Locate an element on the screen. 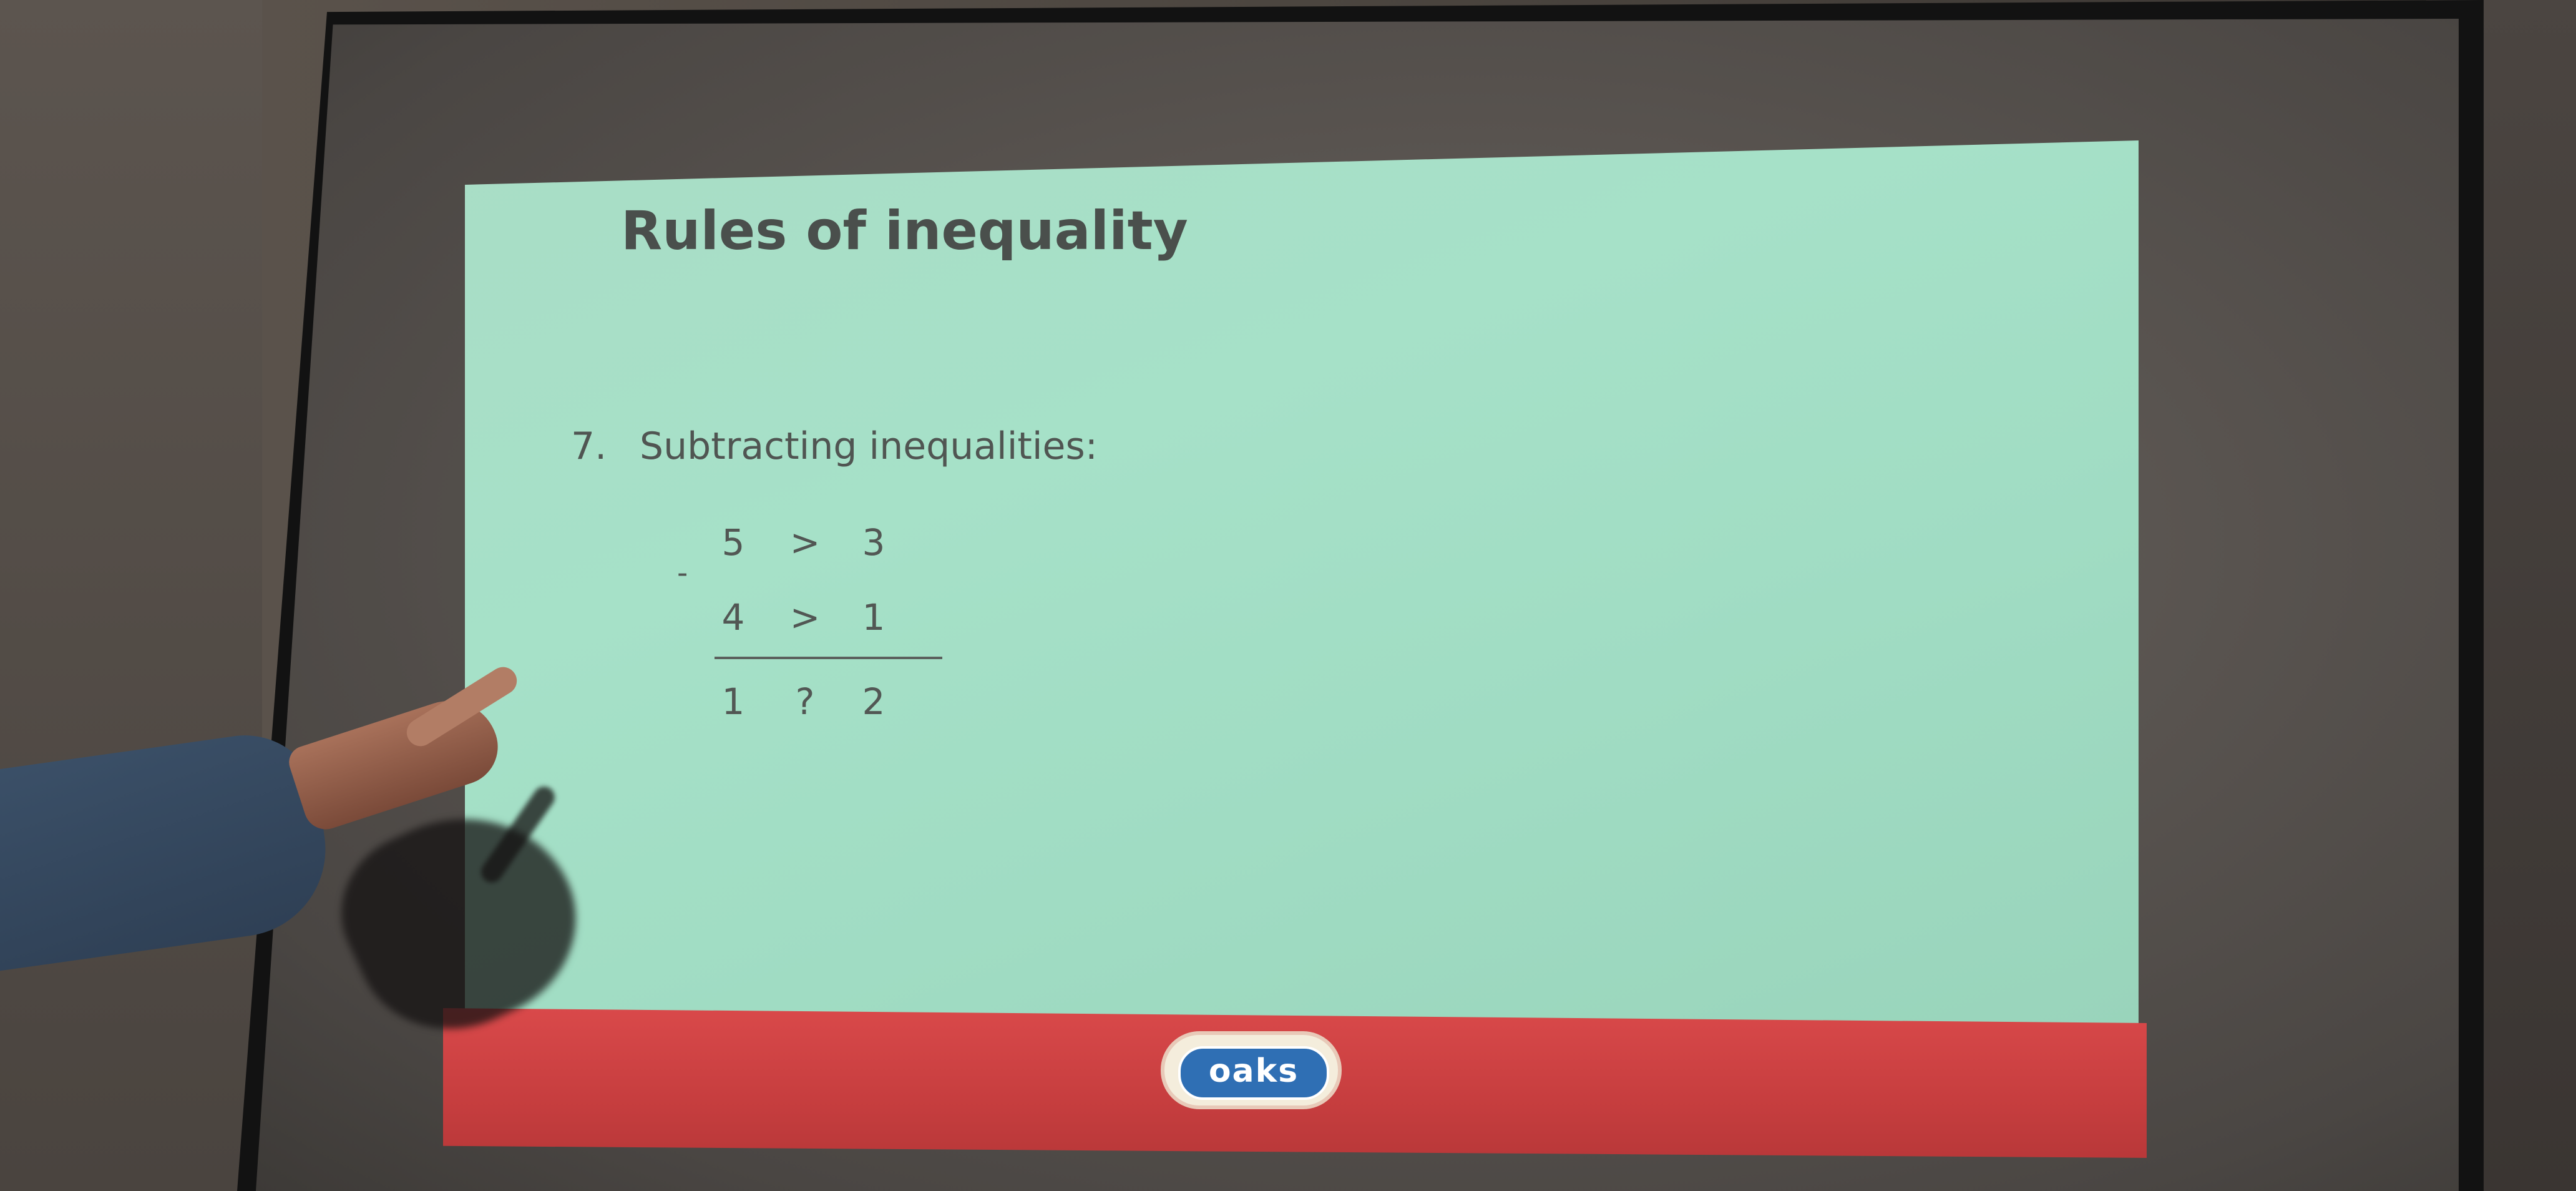  inequality-row-1: 5 > 3 is located at coordinates (817, 546).